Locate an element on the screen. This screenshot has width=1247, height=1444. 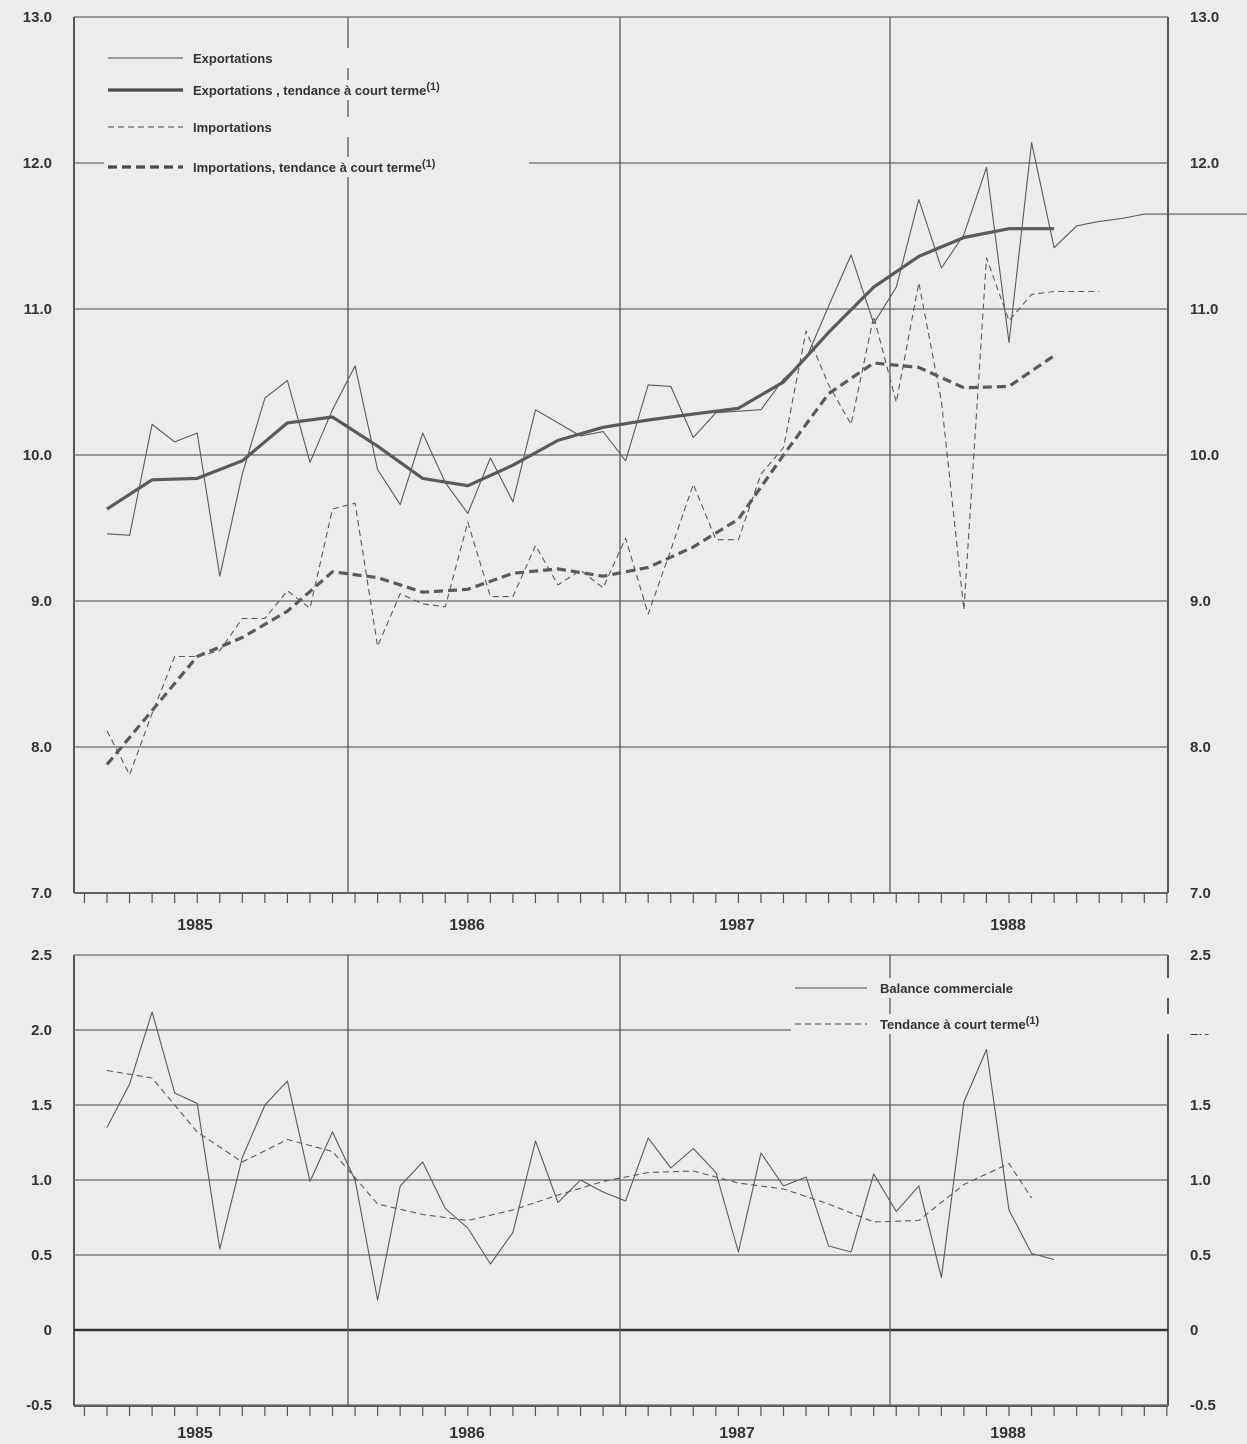
legend-label: Exportations , tendance à court terme(1) is located at coordinates (316, 89).